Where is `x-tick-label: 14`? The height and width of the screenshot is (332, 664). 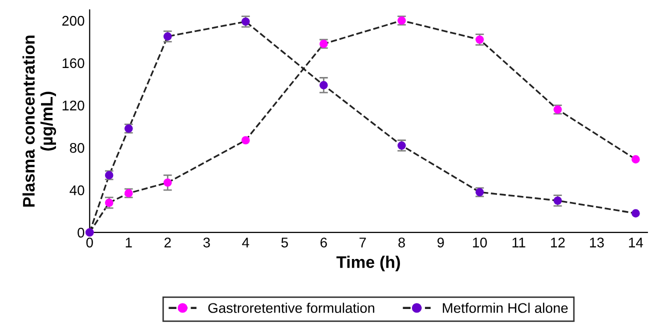
x-tick-label: 14 is located at coordinates (636, 243).